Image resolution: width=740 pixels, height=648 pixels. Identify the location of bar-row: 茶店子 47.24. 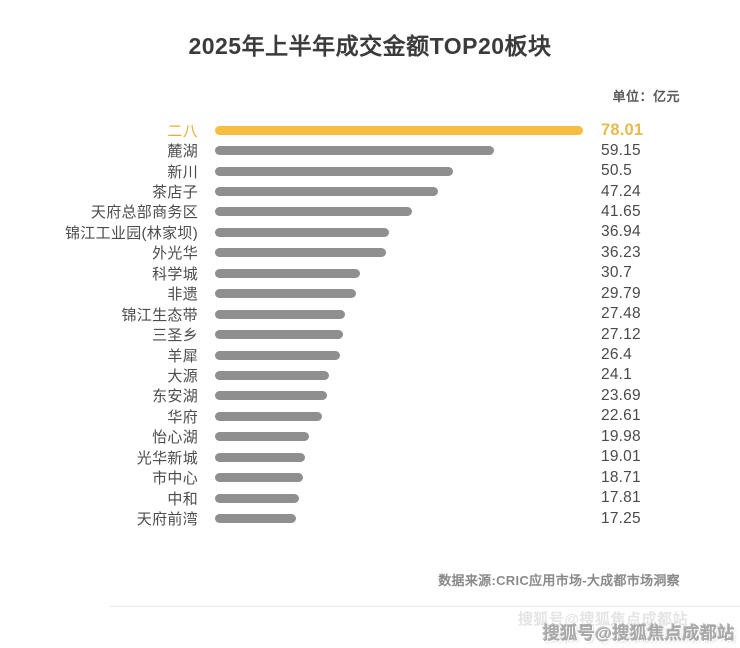
(370, 191).